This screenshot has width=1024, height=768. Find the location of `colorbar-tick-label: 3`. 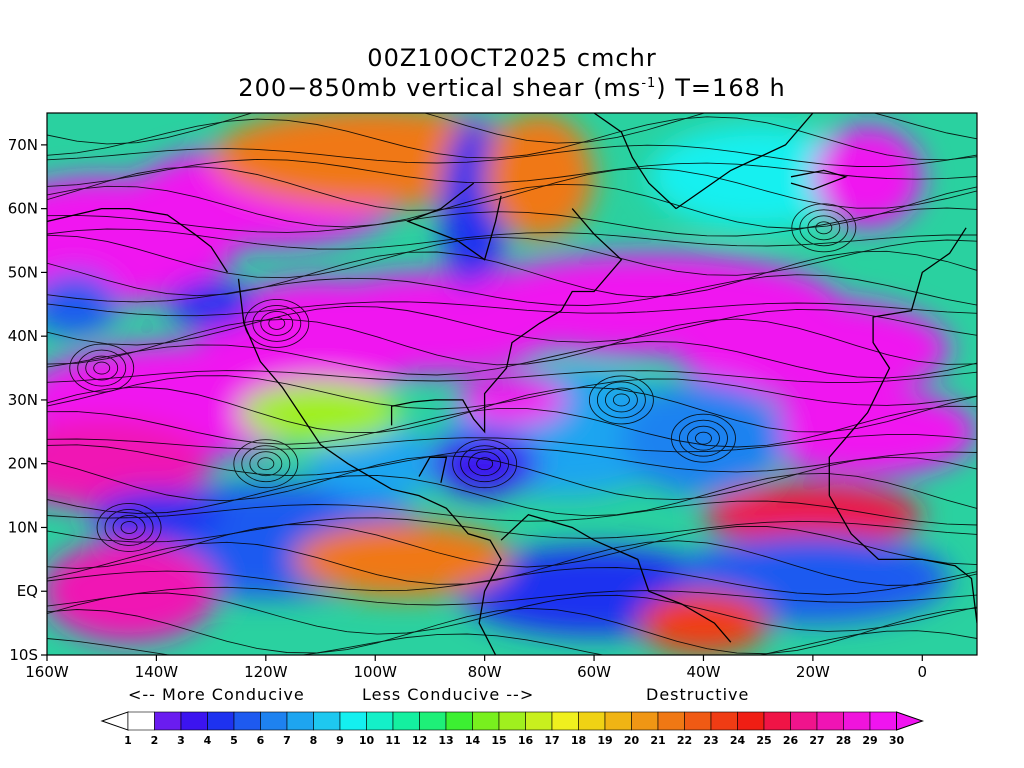

colorbar-tick-label: 3 is located at coordinates (181, 740).